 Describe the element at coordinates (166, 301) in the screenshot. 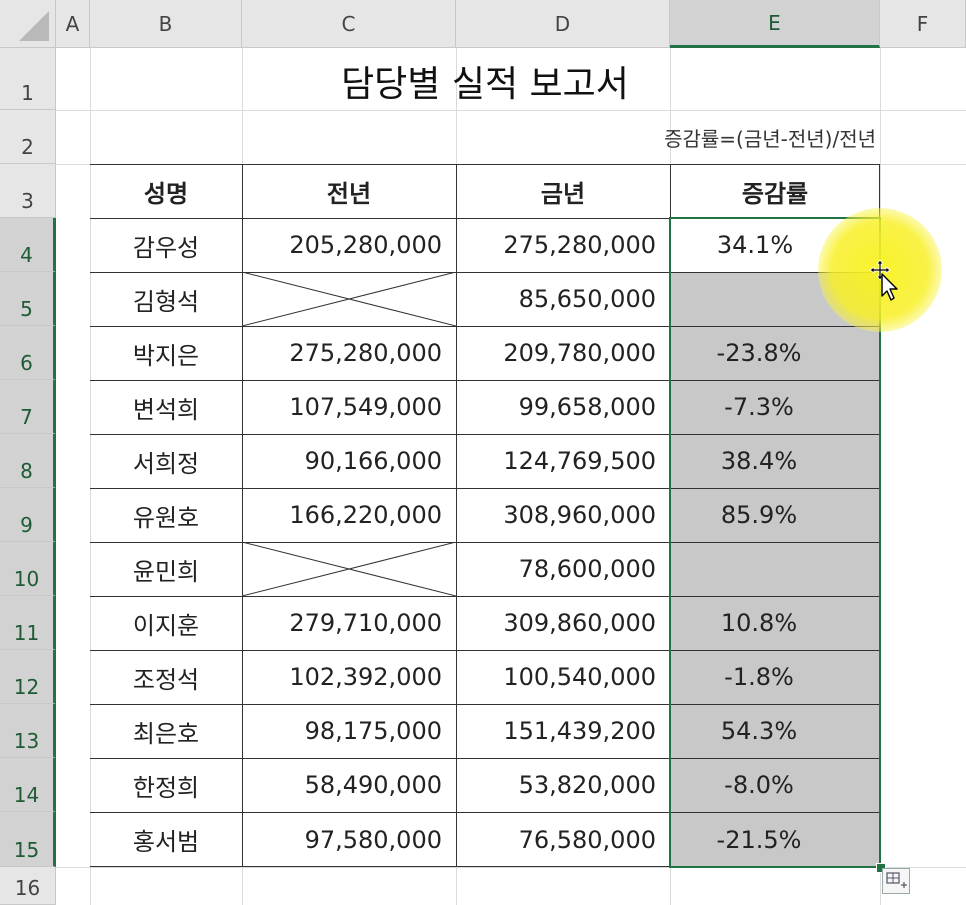

I see `name-cell: 김형석` at that location.